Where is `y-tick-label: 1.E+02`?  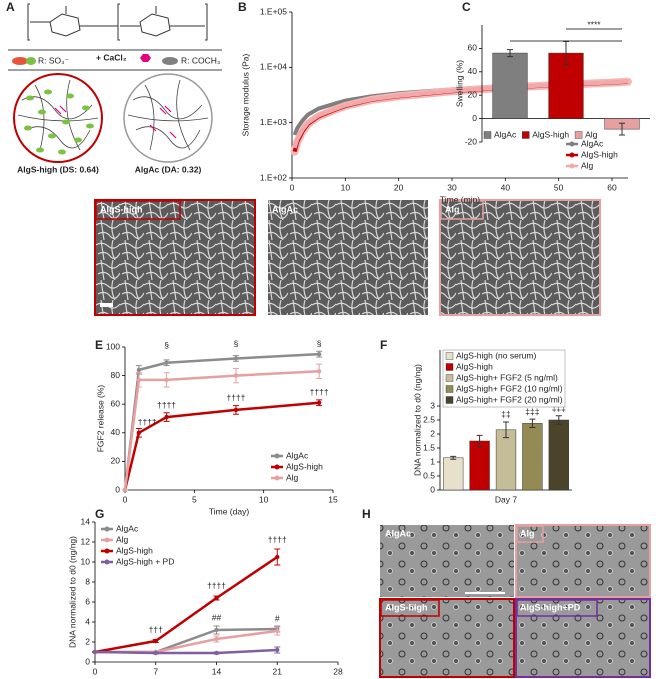 y-tick-label: 1.E+02 is located at coordinates (273, 177).